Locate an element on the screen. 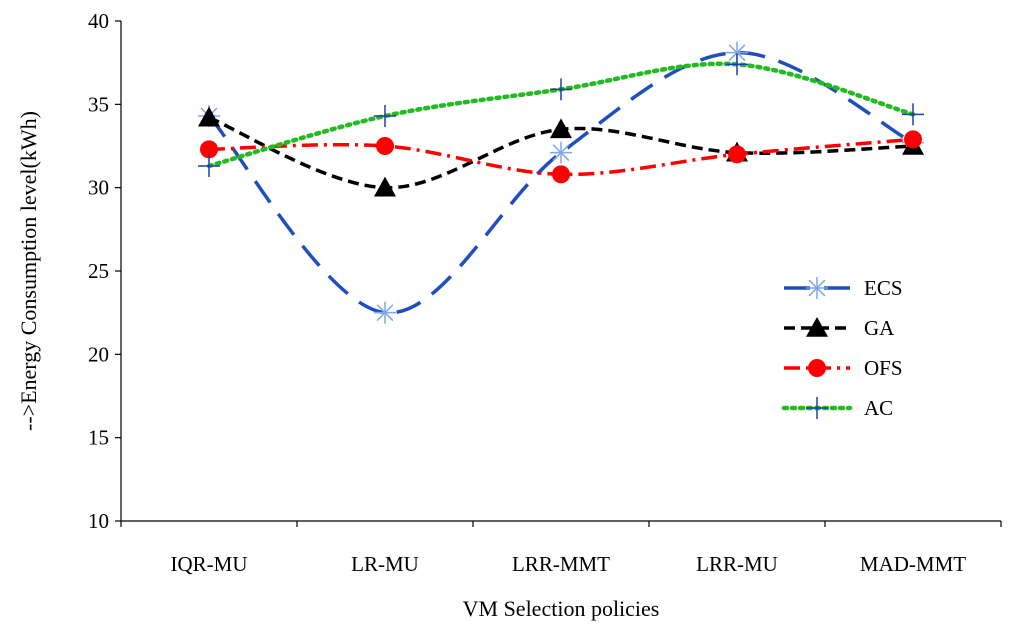 This screenshot has width=1016, height=630. legend: ECS GA OFS AC is located at coordinates (842, 348).